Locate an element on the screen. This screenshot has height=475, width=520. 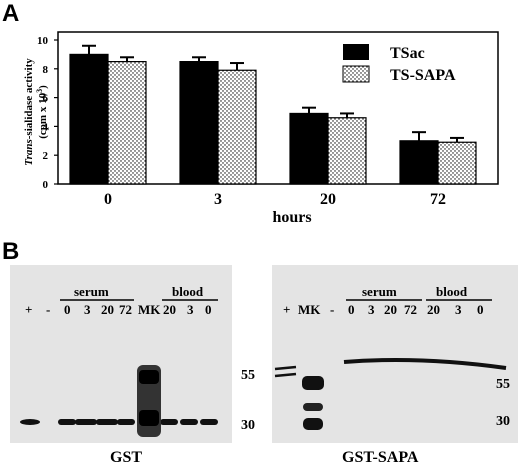
x-tick-label: 0 is located at coordinates (108, 199).